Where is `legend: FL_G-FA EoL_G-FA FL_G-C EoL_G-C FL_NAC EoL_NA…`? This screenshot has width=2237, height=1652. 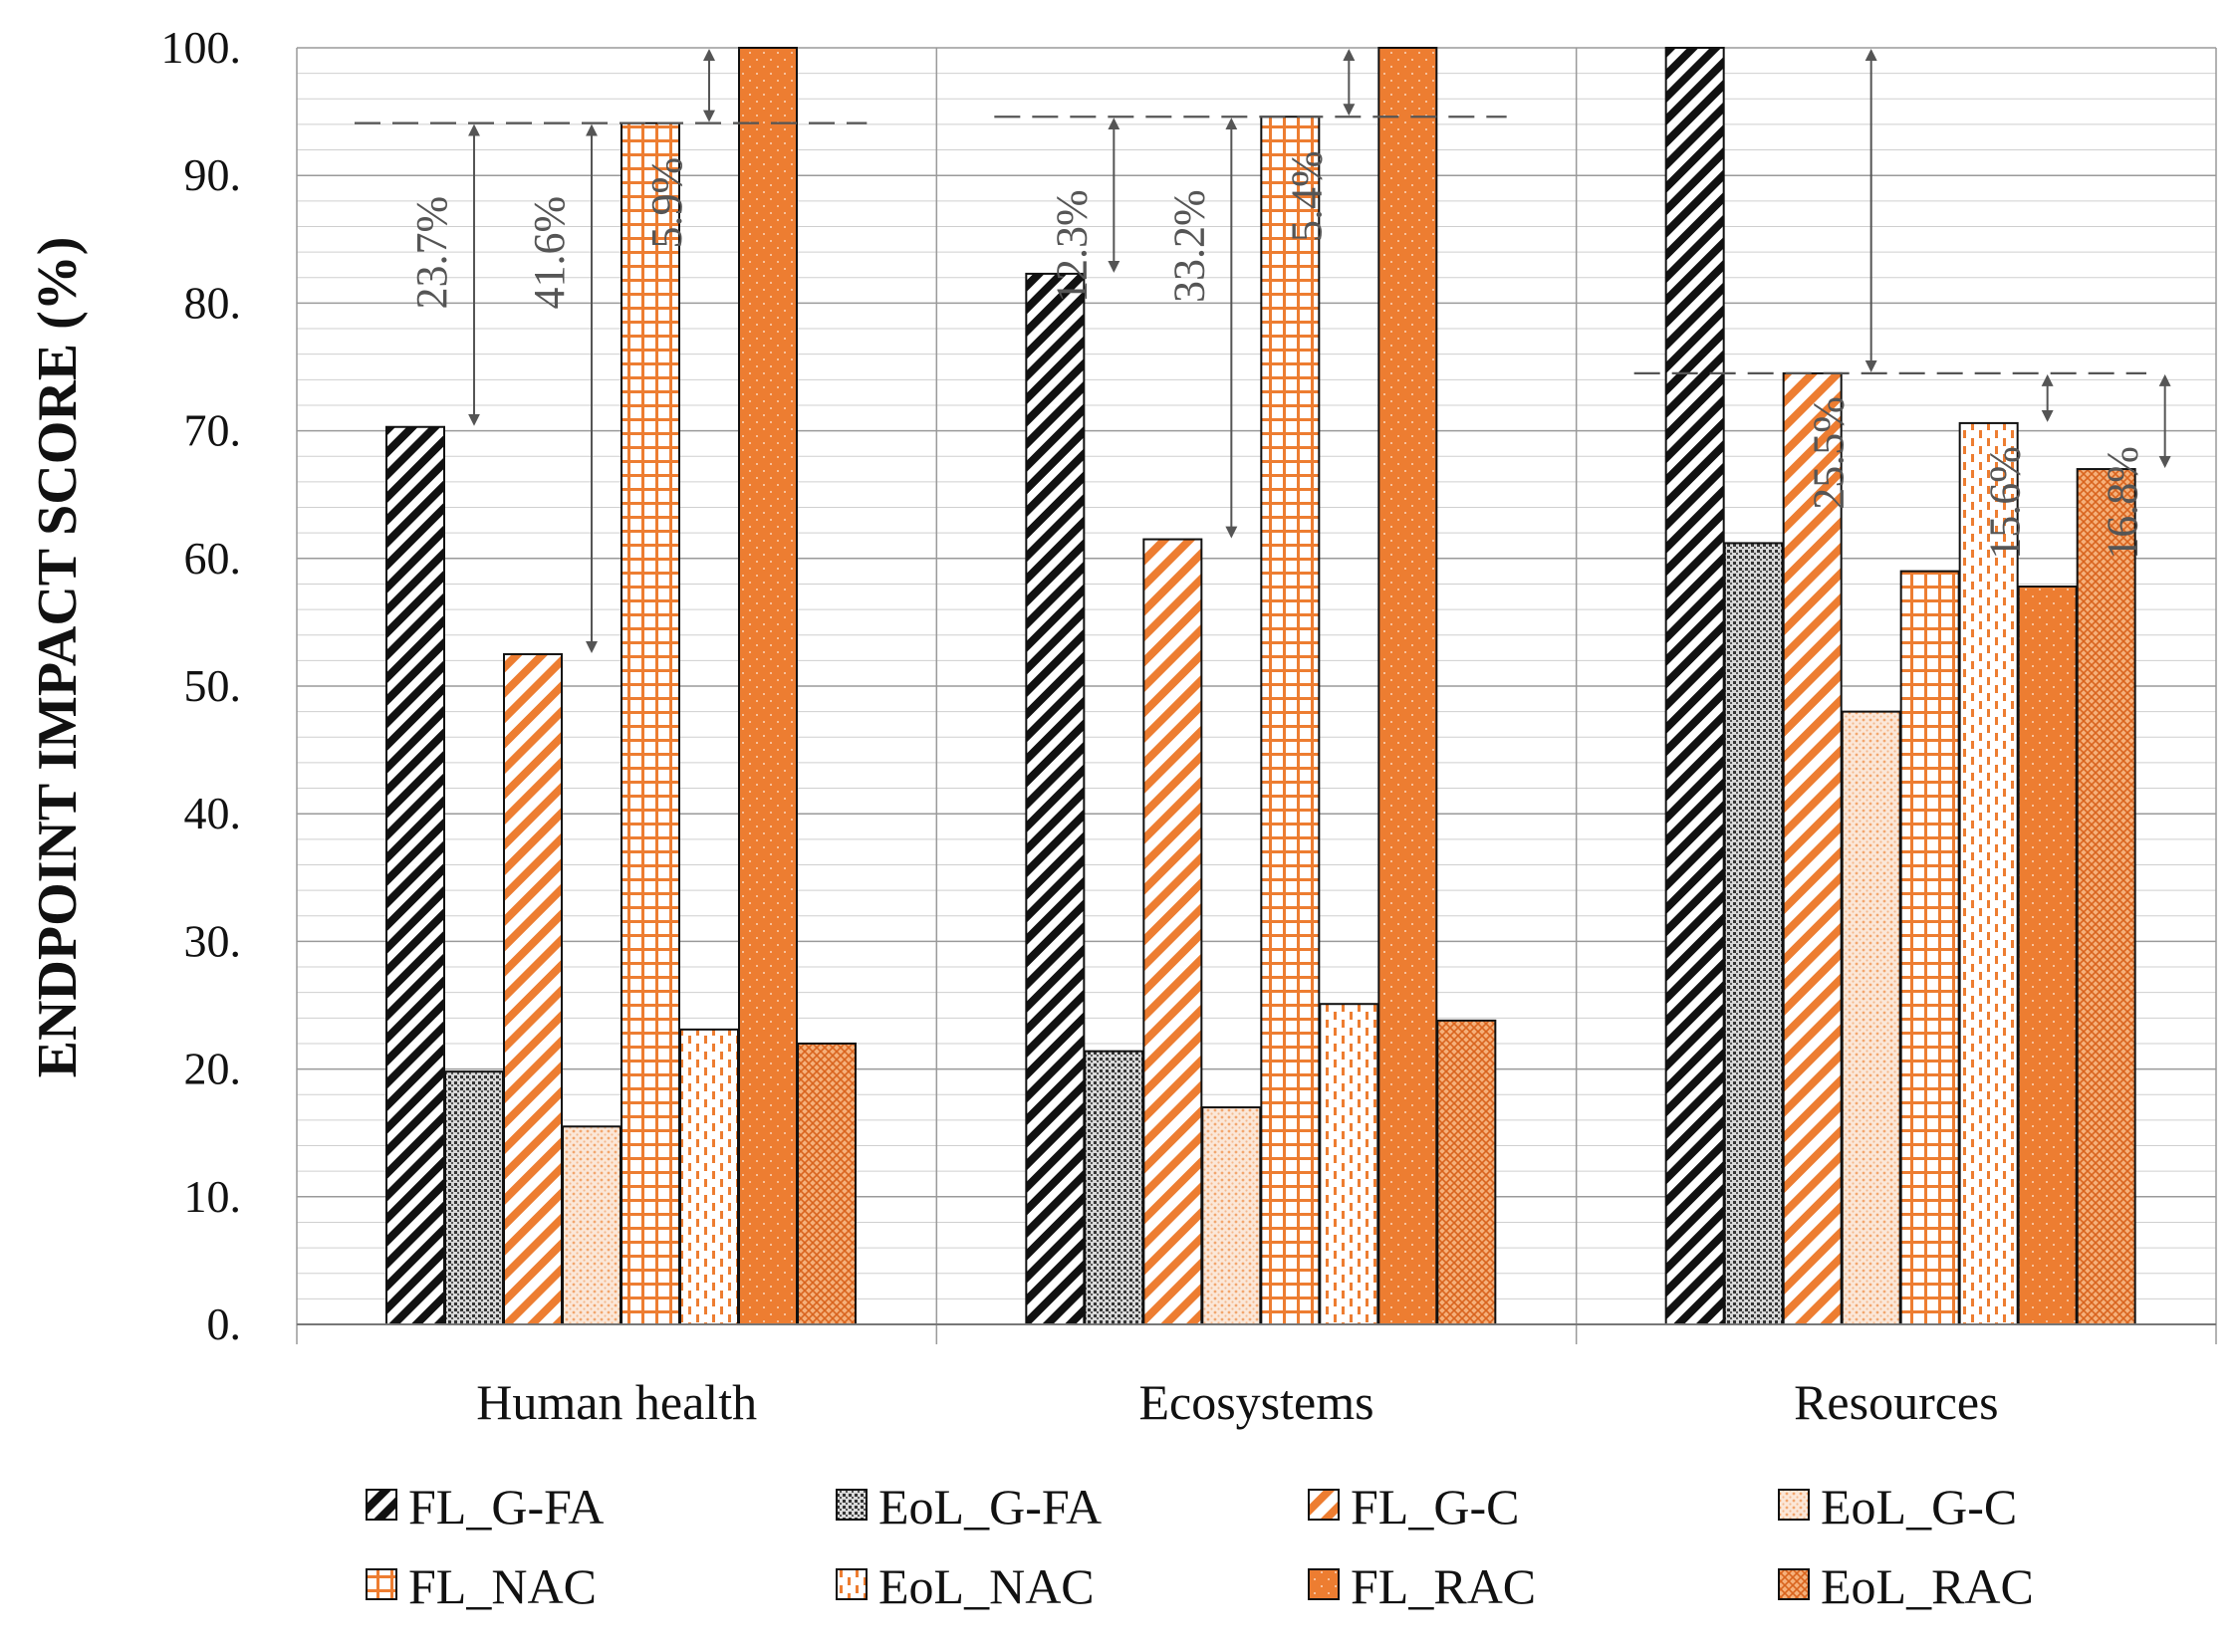 legend: FL_G-FA EoL_G-FA FL_G-C EoL_G-C FL_NAC EoL_NA… is located at coordinates (1200, 1546).